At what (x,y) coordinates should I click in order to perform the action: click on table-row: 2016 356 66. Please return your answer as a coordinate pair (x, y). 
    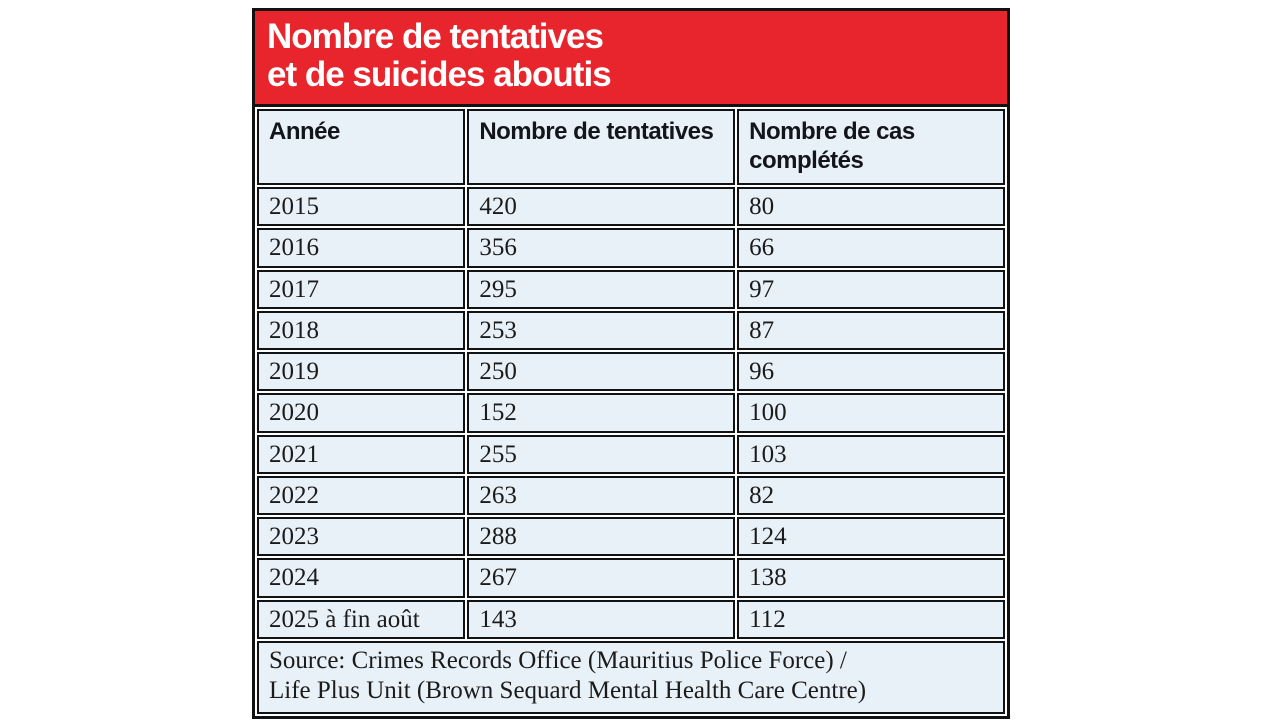
    Looking at the image, I should click on (631, 248).